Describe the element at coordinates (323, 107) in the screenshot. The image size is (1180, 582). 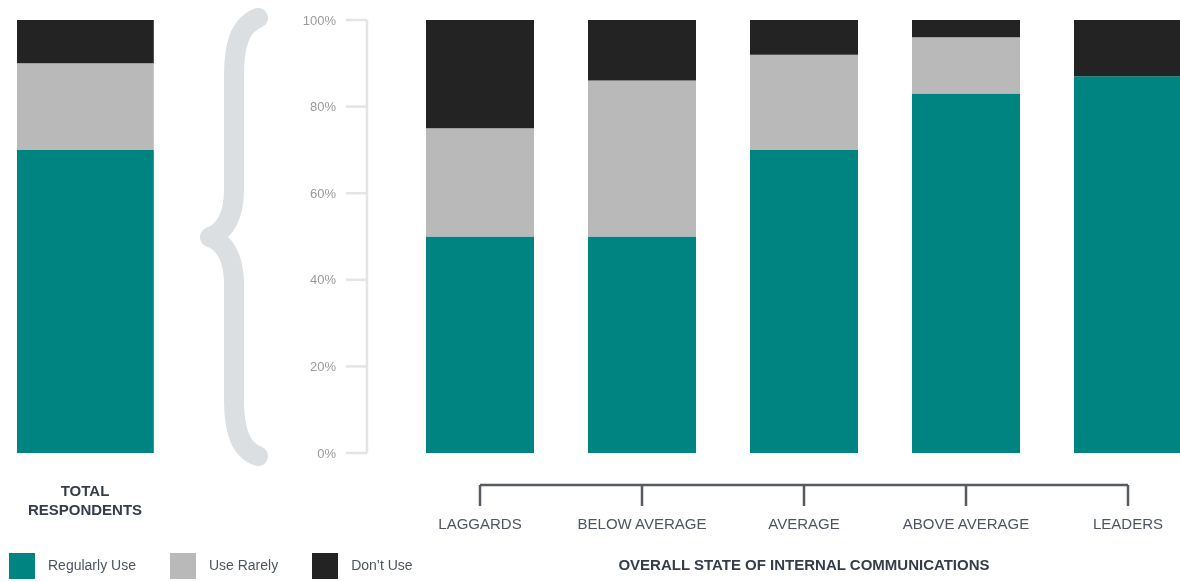
I see `y-tick-label: 80%` at that location.